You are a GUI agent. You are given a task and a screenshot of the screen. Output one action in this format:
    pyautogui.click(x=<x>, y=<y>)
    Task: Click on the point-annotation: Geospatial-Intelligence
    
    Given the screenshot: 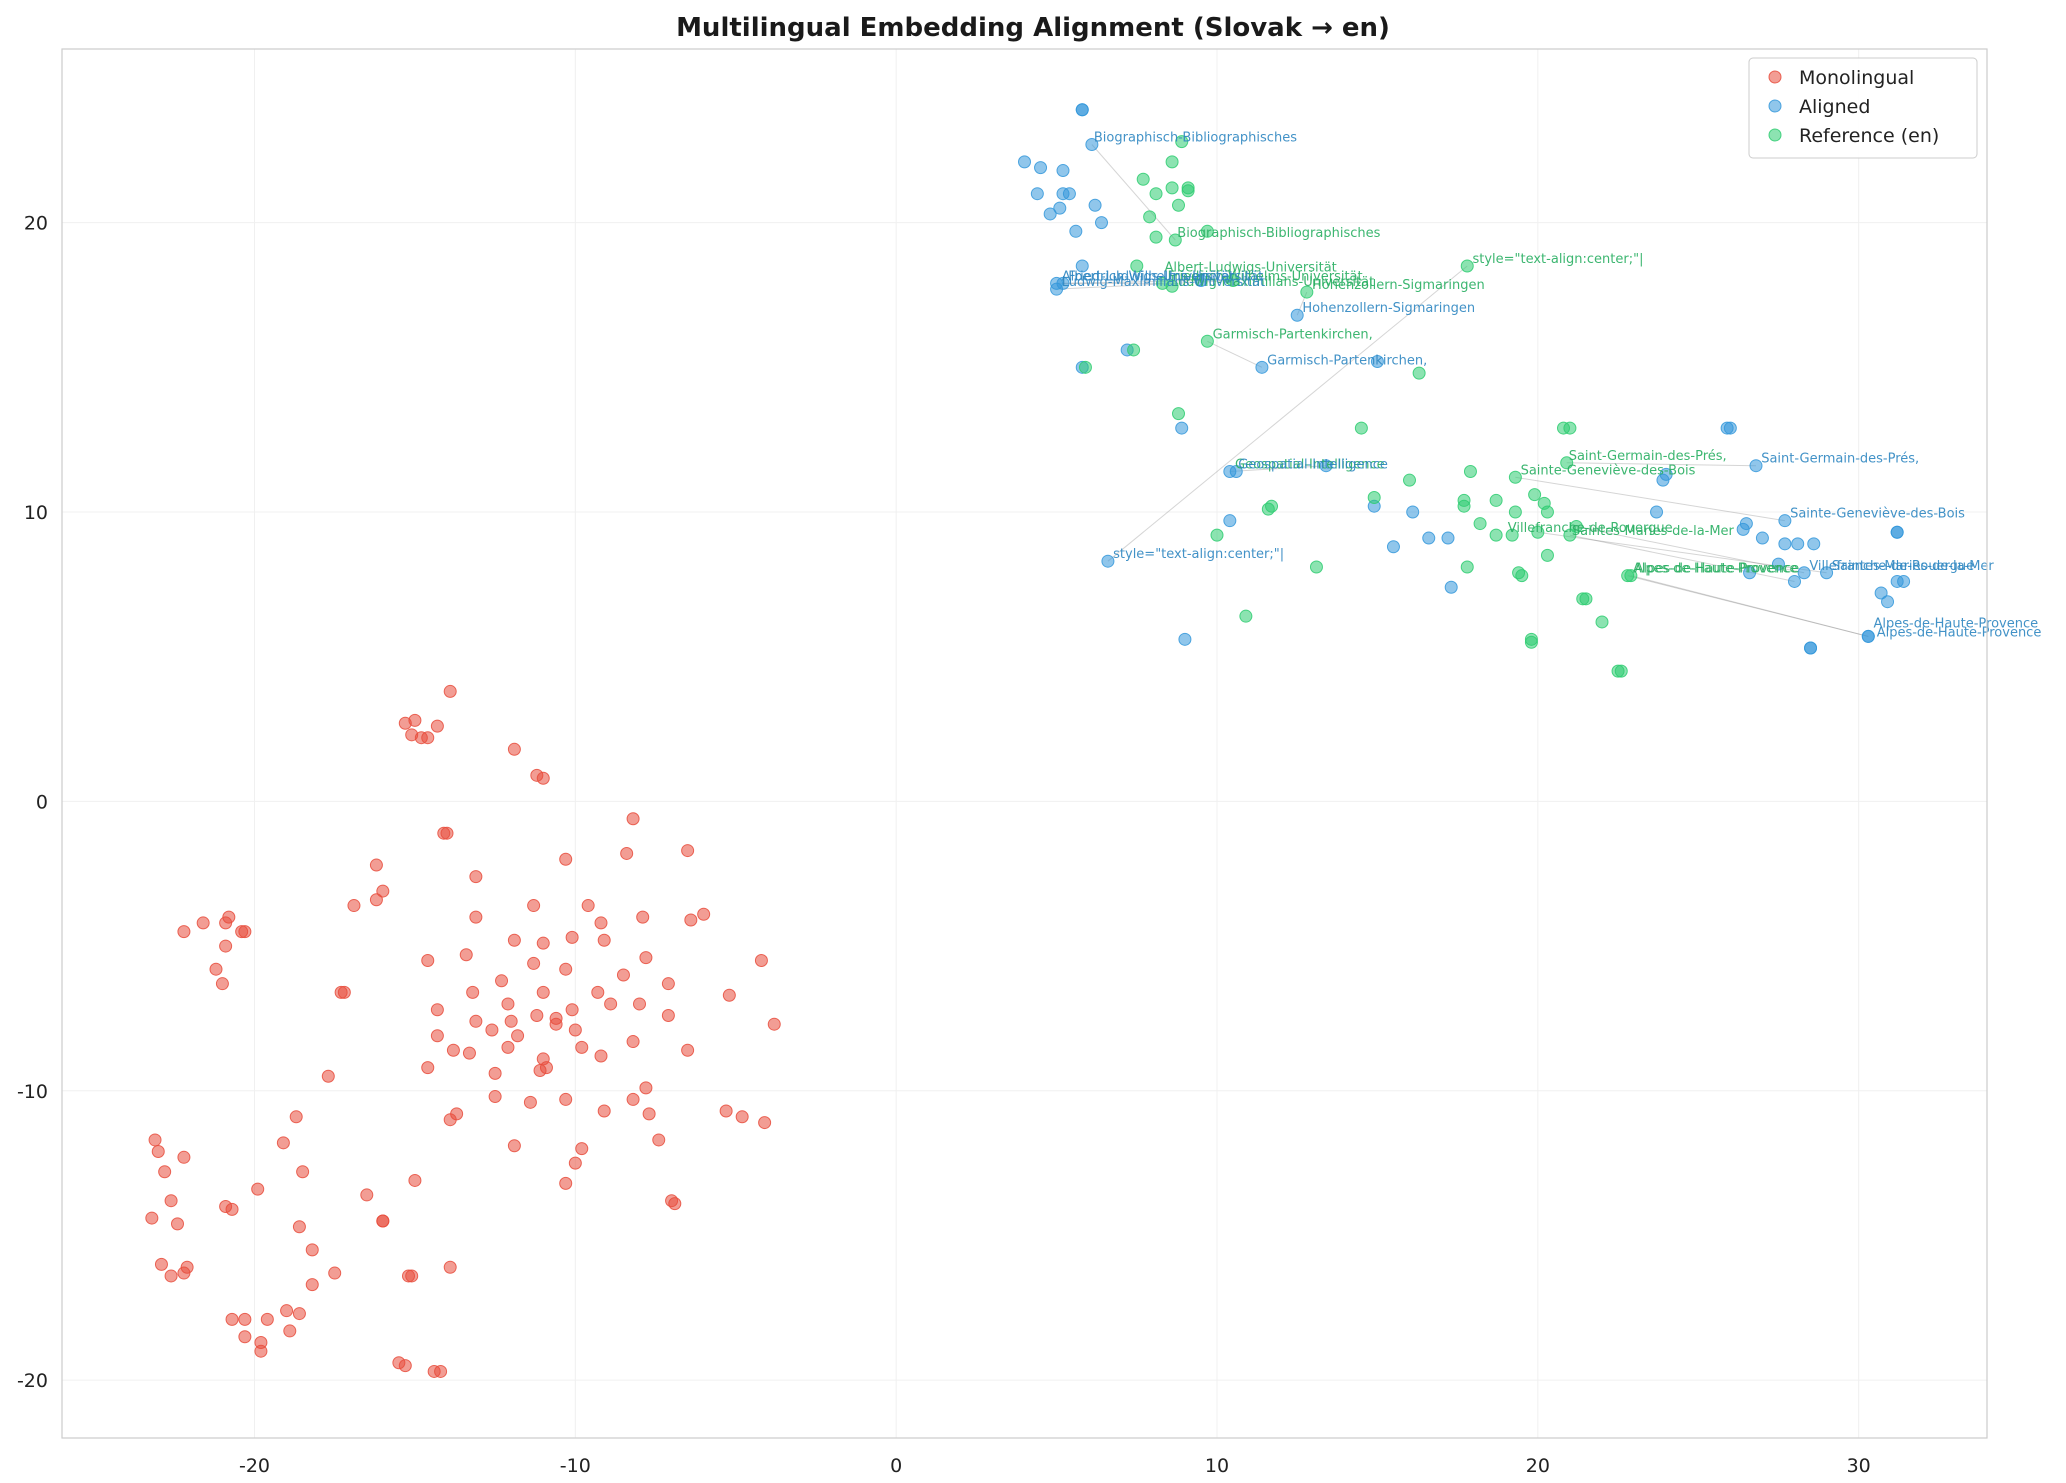 What is the action you would take?
    pyautogui.click(x=1313, y=464)
    